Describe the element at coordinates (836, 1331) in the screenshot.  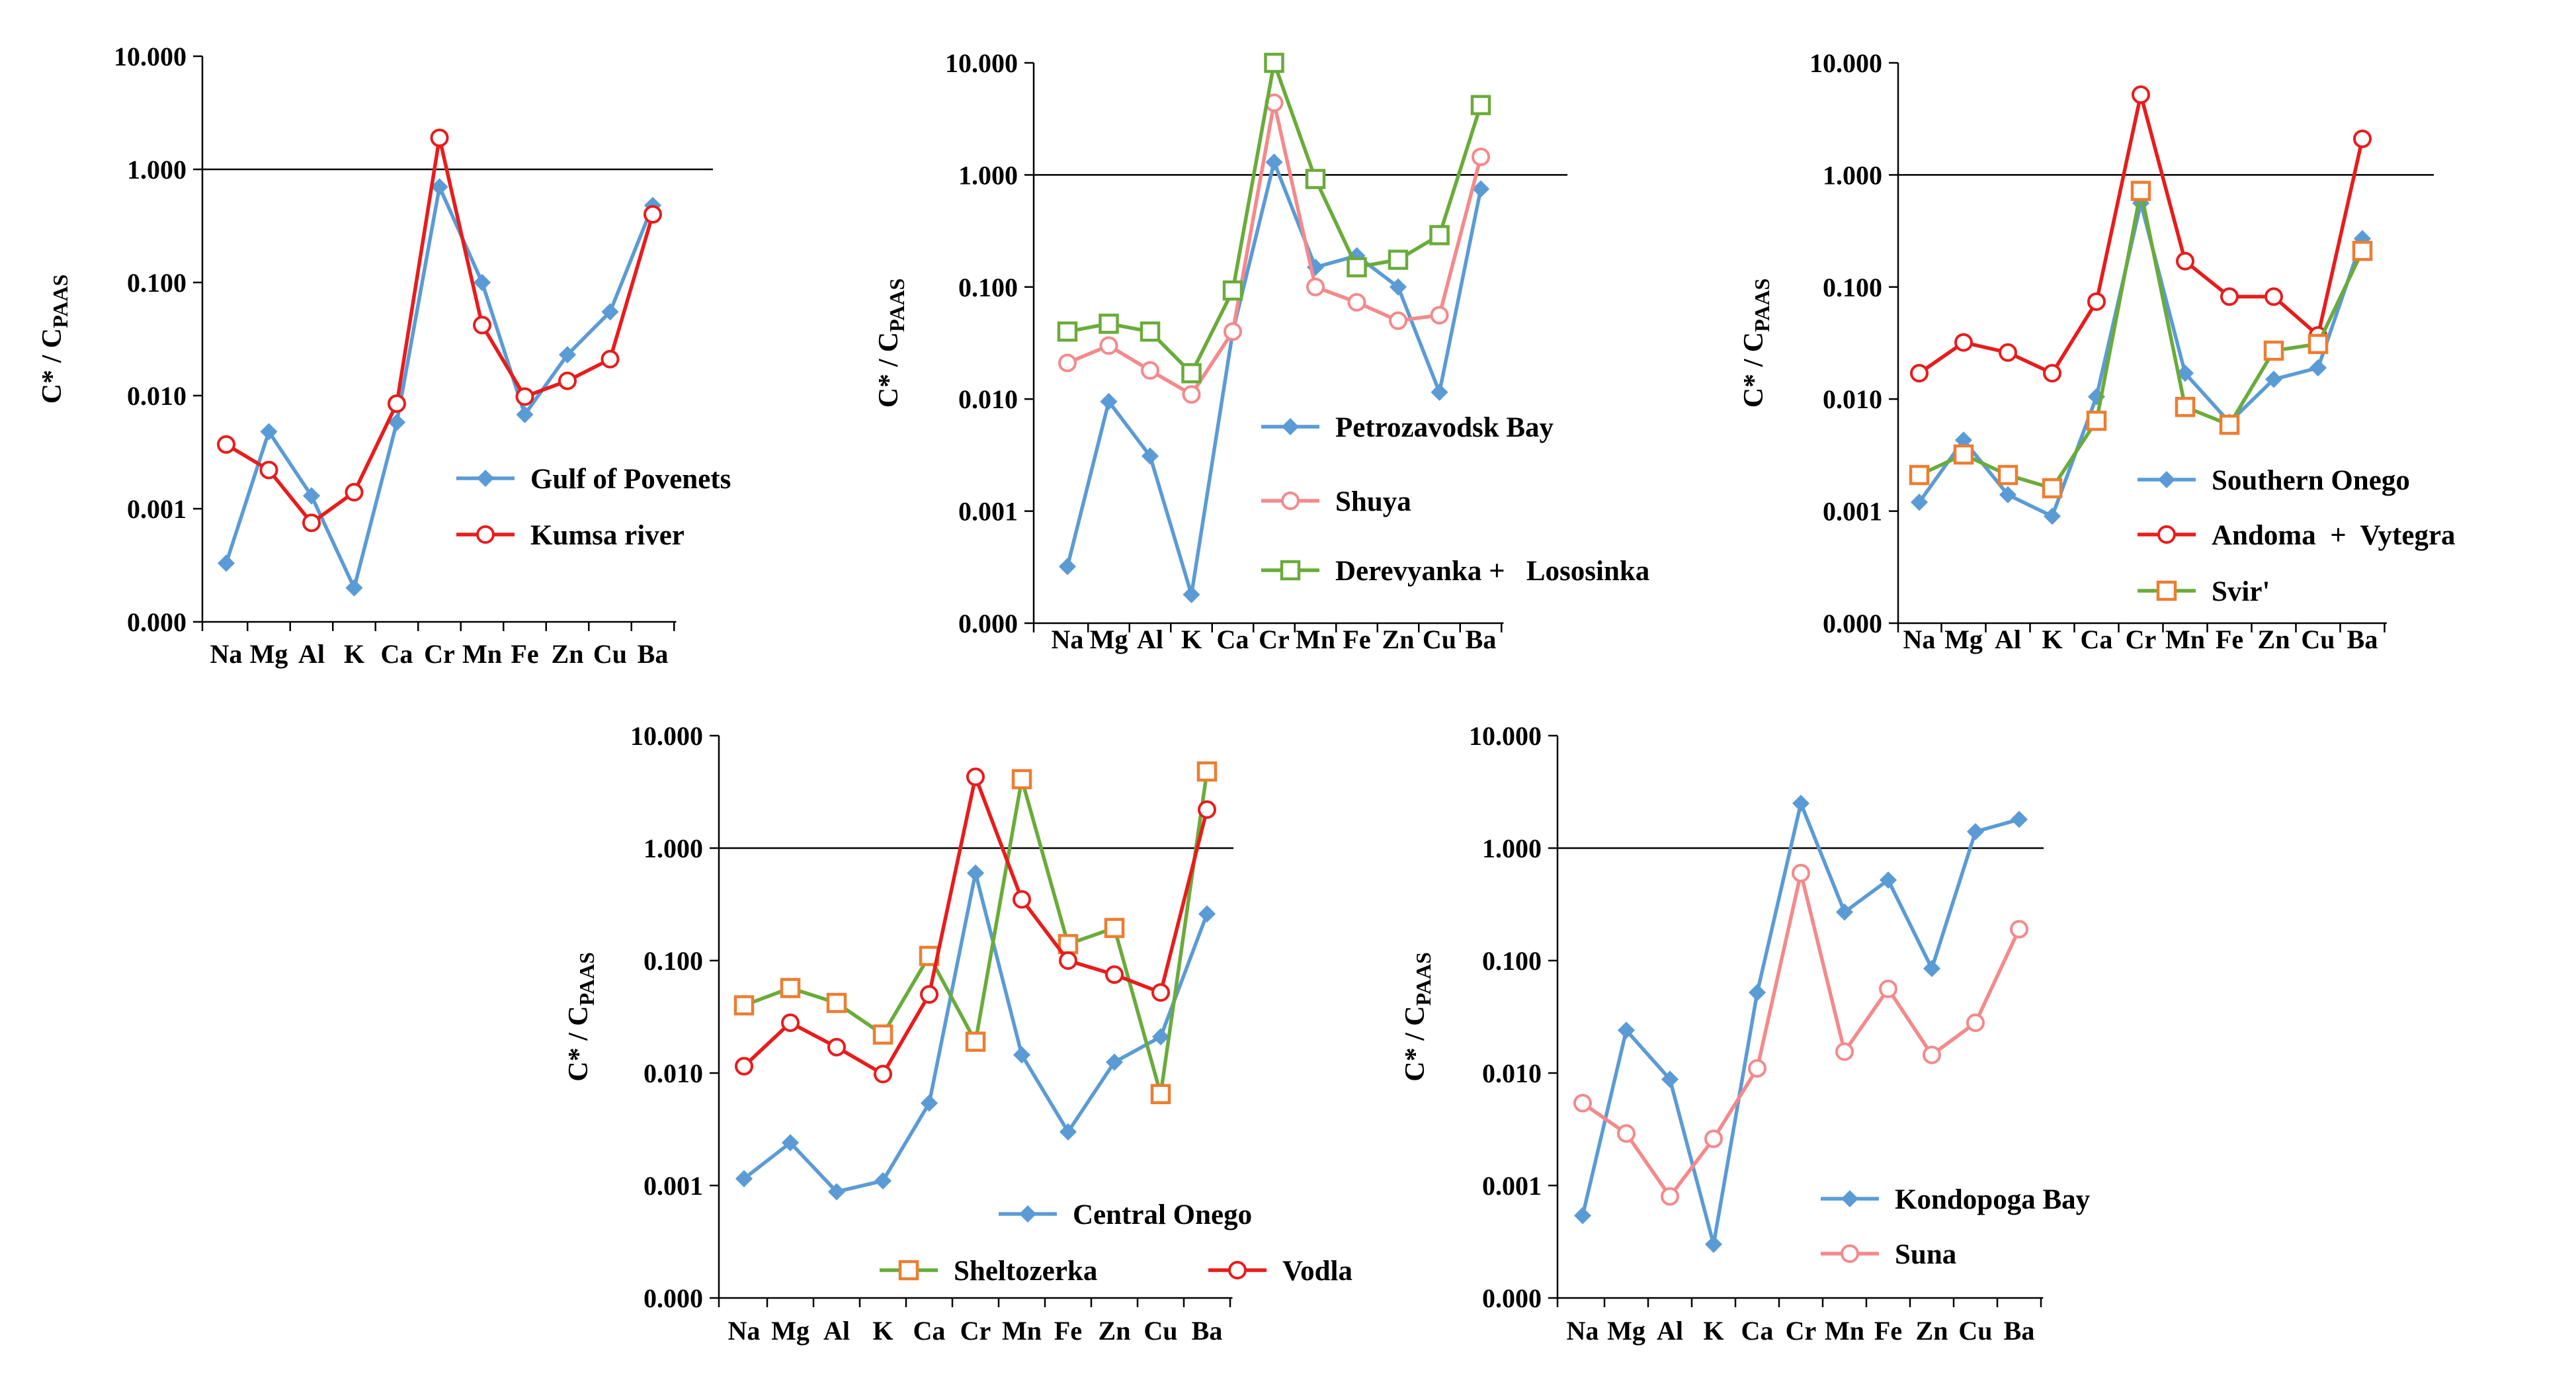
I see `x-tick-label: Al` at that location.